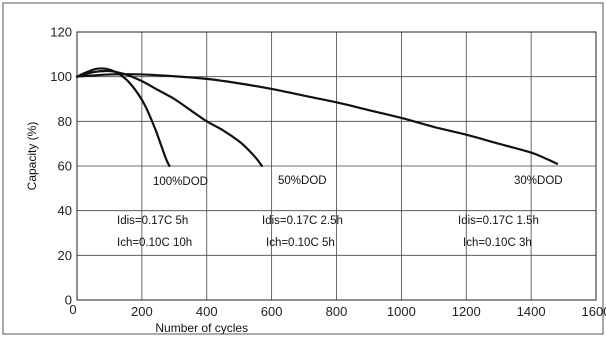  Describe the element at coordinates (594, 311) in the screenshot. I see `x-tick-label: 1600` at that location.